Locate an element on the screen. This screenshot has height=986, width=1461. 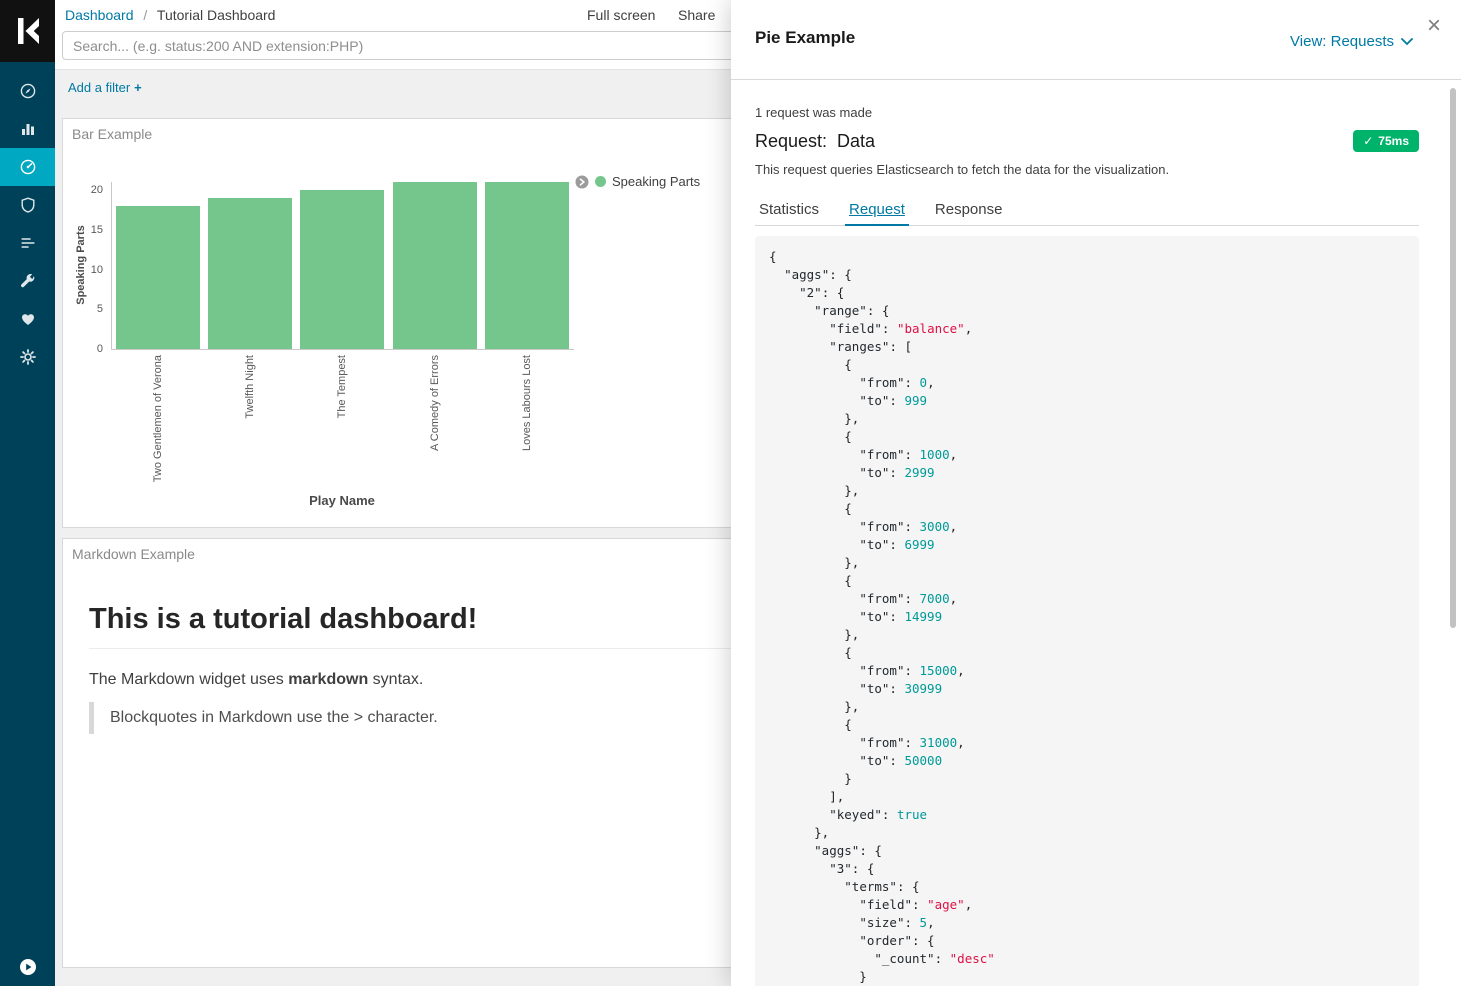
request-name: Data is located at coordinates (856, 140).